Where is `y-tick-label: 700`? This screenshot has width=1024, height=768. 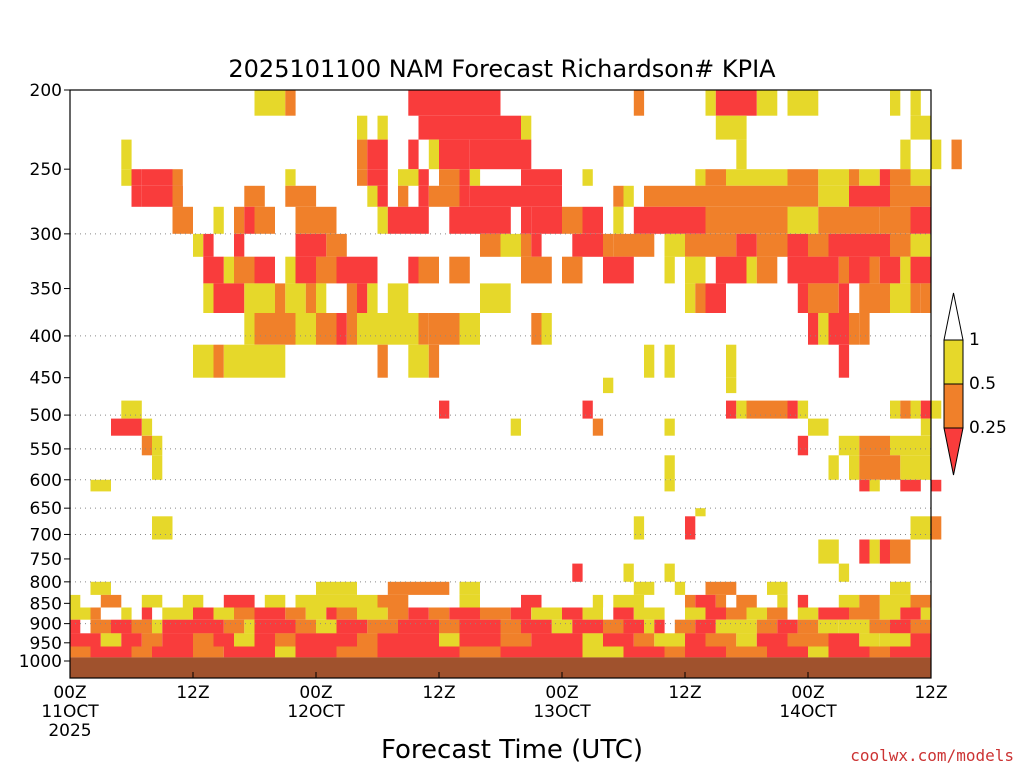
y-tick-label: 700 is located at coordinates (46, 535).